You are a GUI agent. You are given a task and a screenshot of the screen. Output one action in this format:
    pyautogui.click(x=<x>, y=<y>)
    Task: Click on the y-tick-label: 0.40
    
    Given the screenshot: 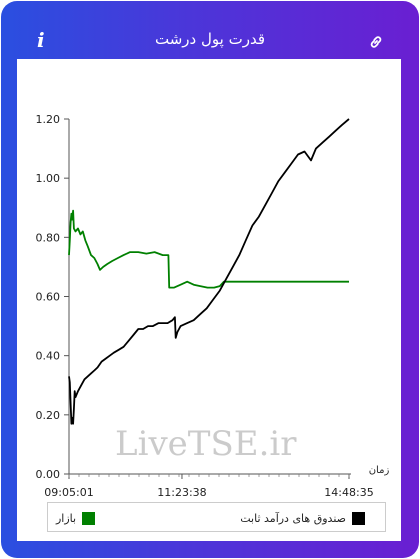 What is the action you would take?
    pyautogui.click(x=48, y=356)
    